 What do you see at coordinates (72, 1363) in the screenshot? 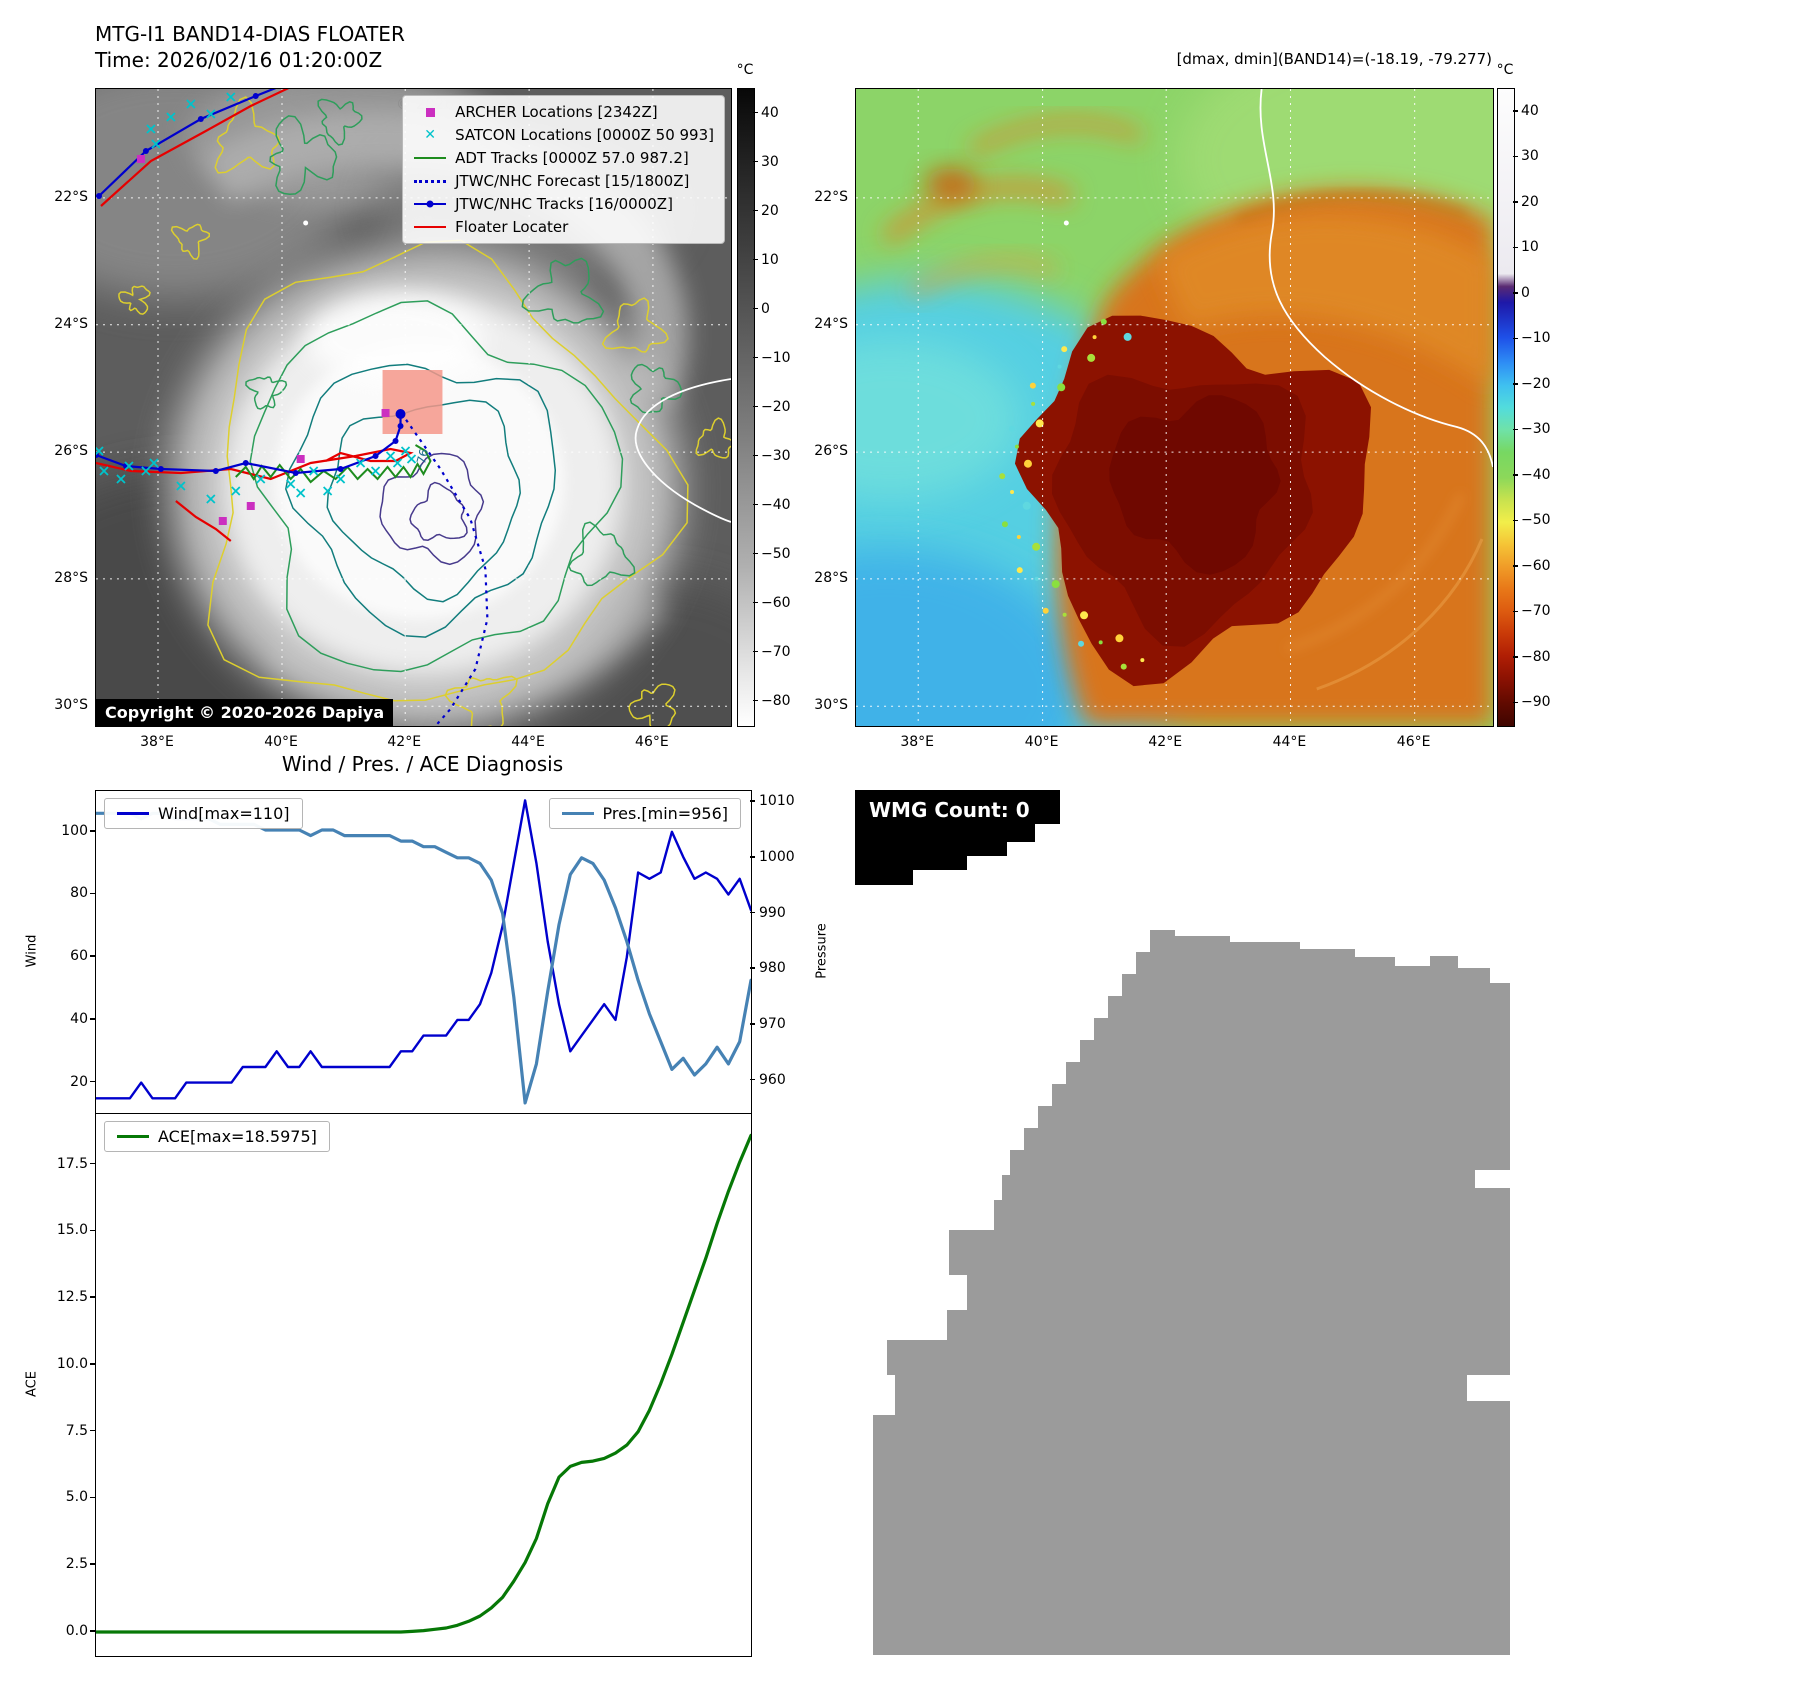
I see `ace-tick-label: 10.0` at bounding box center [72, 1363].